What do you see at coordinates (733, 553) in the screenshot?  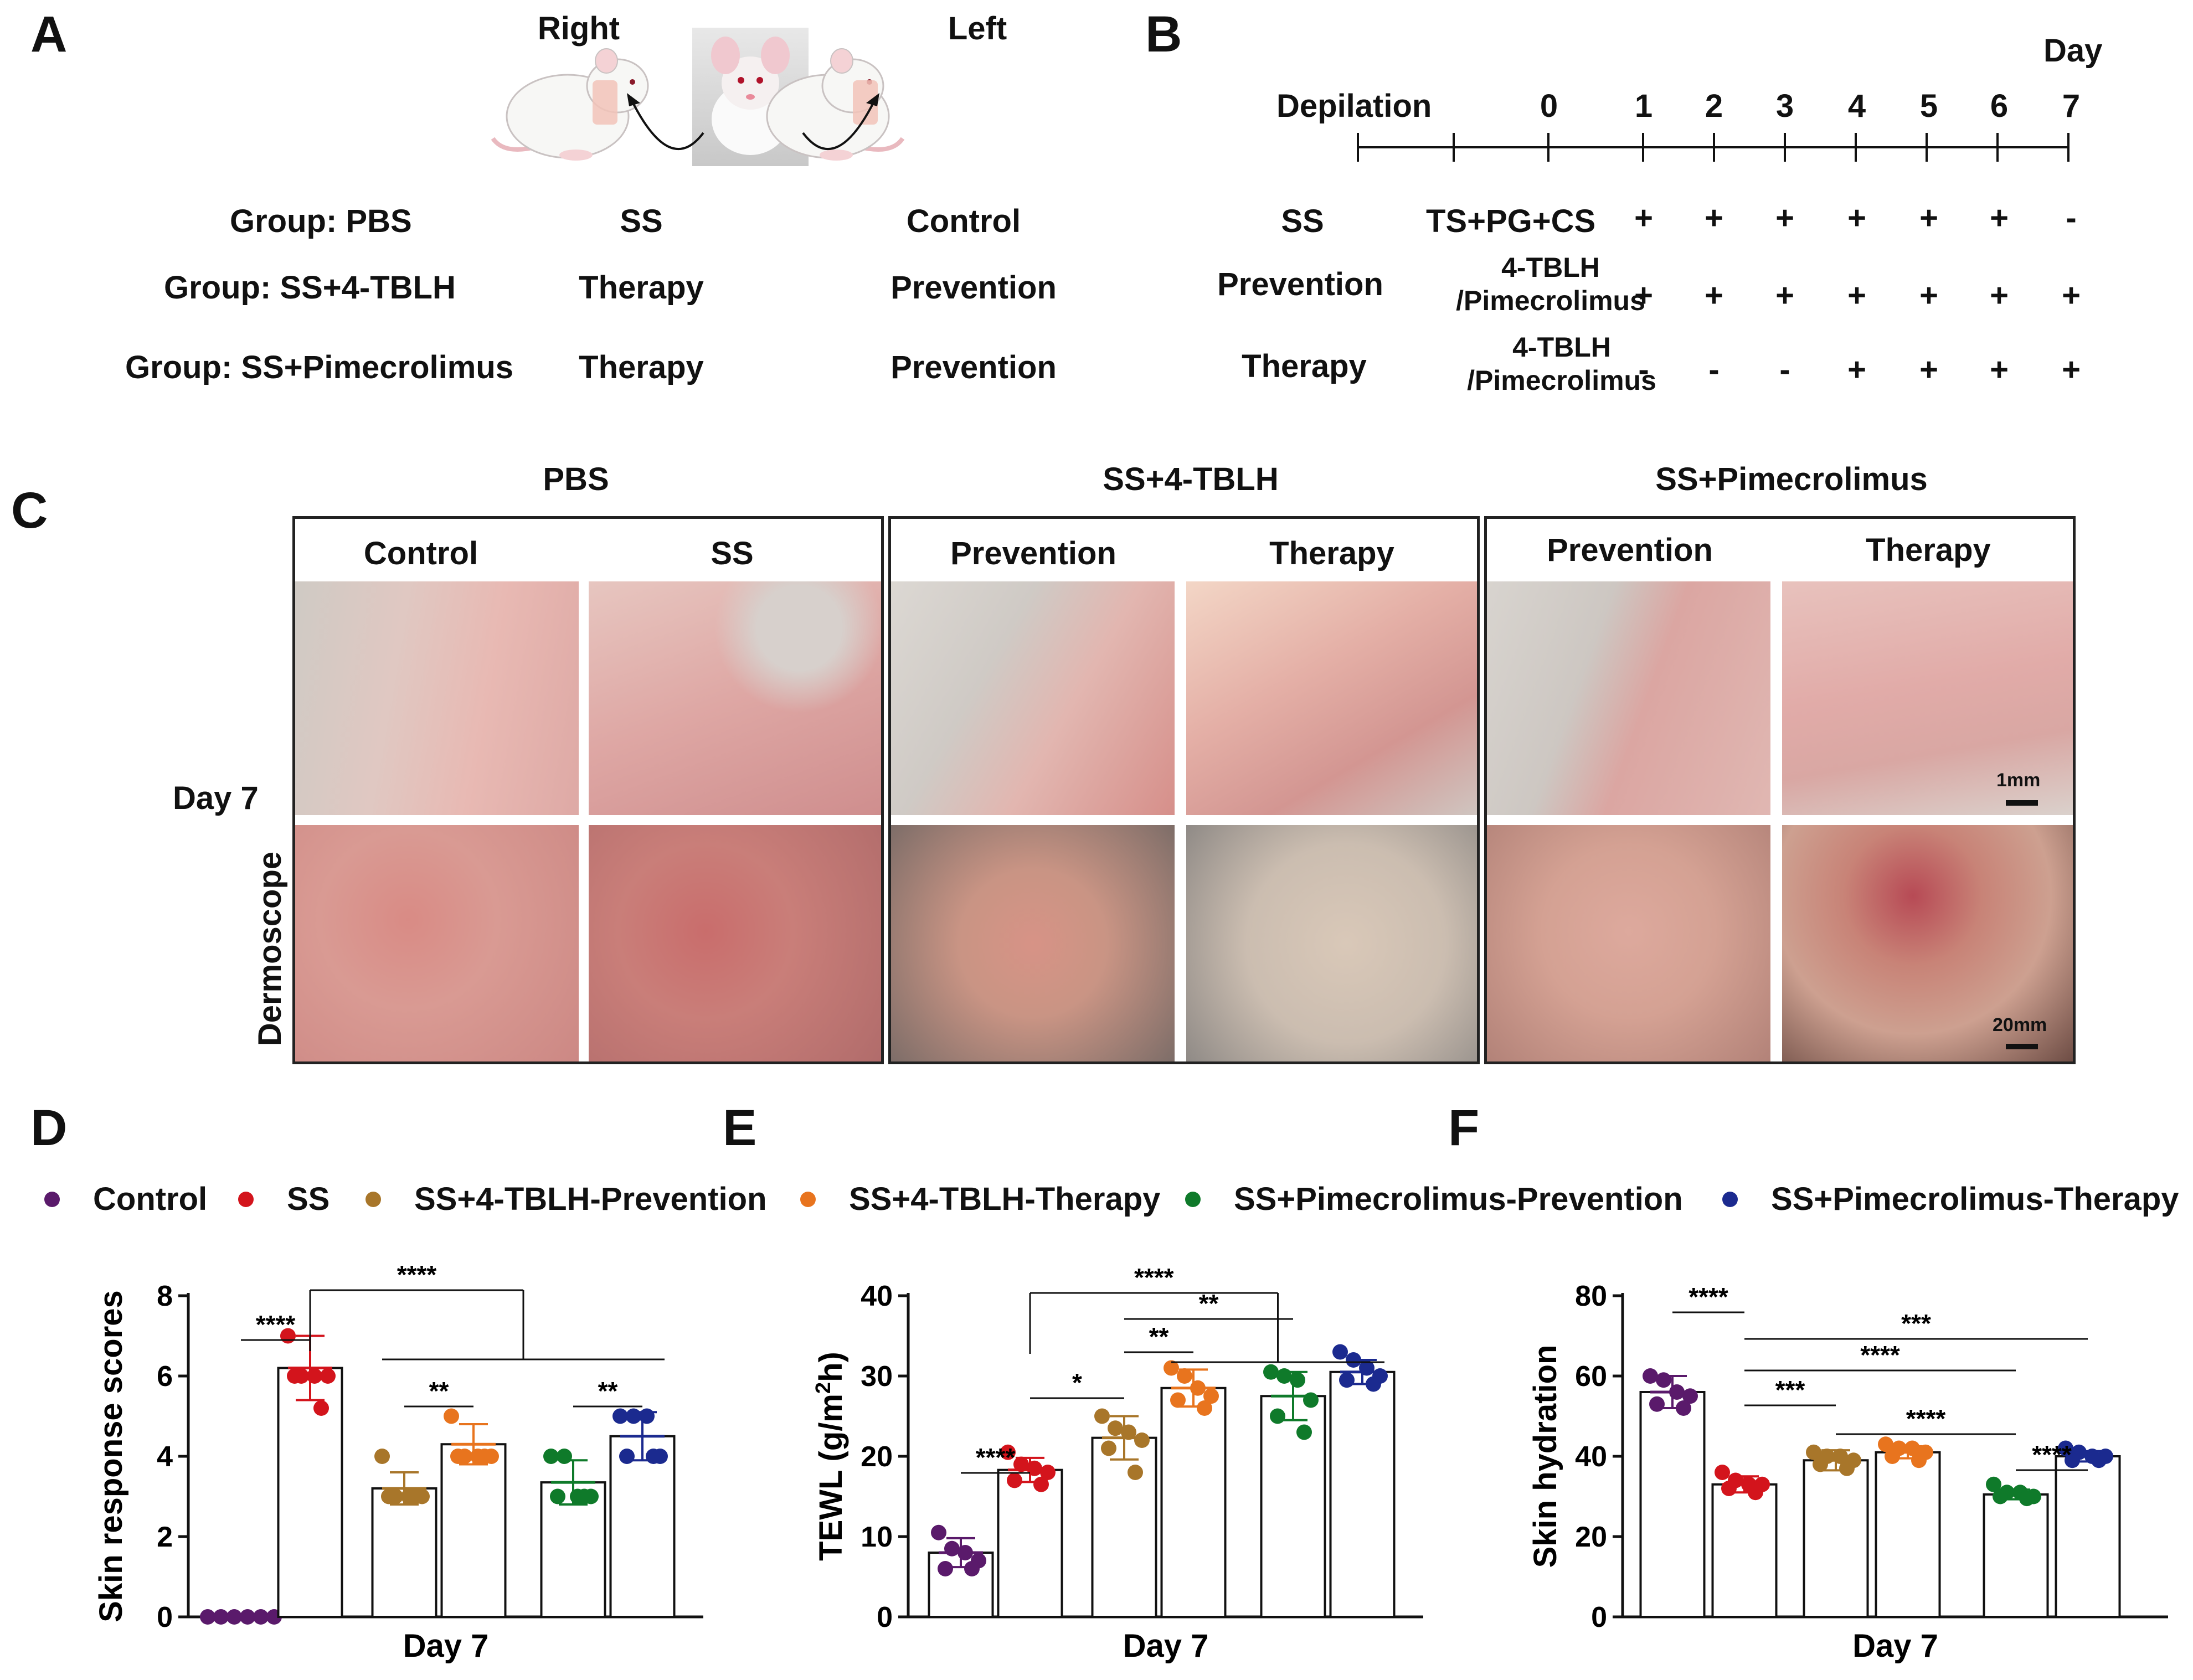 I see `c-col-ss: SS` at bounding box center [733, 553].